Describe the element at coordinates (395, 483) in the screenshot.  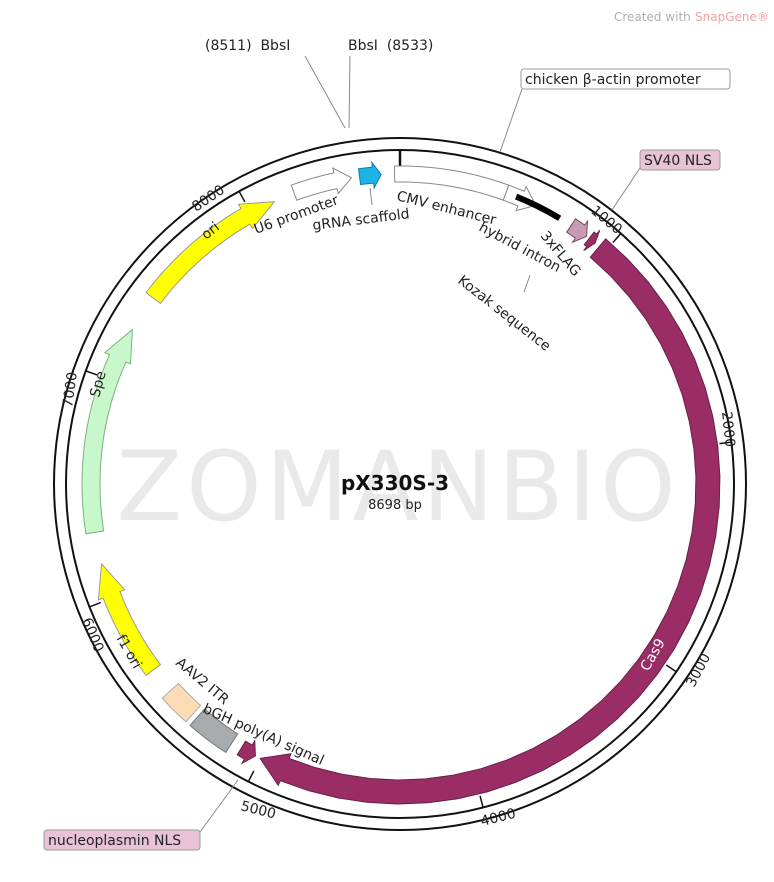
I see `plasmid-name: pX330S-3` at that location.